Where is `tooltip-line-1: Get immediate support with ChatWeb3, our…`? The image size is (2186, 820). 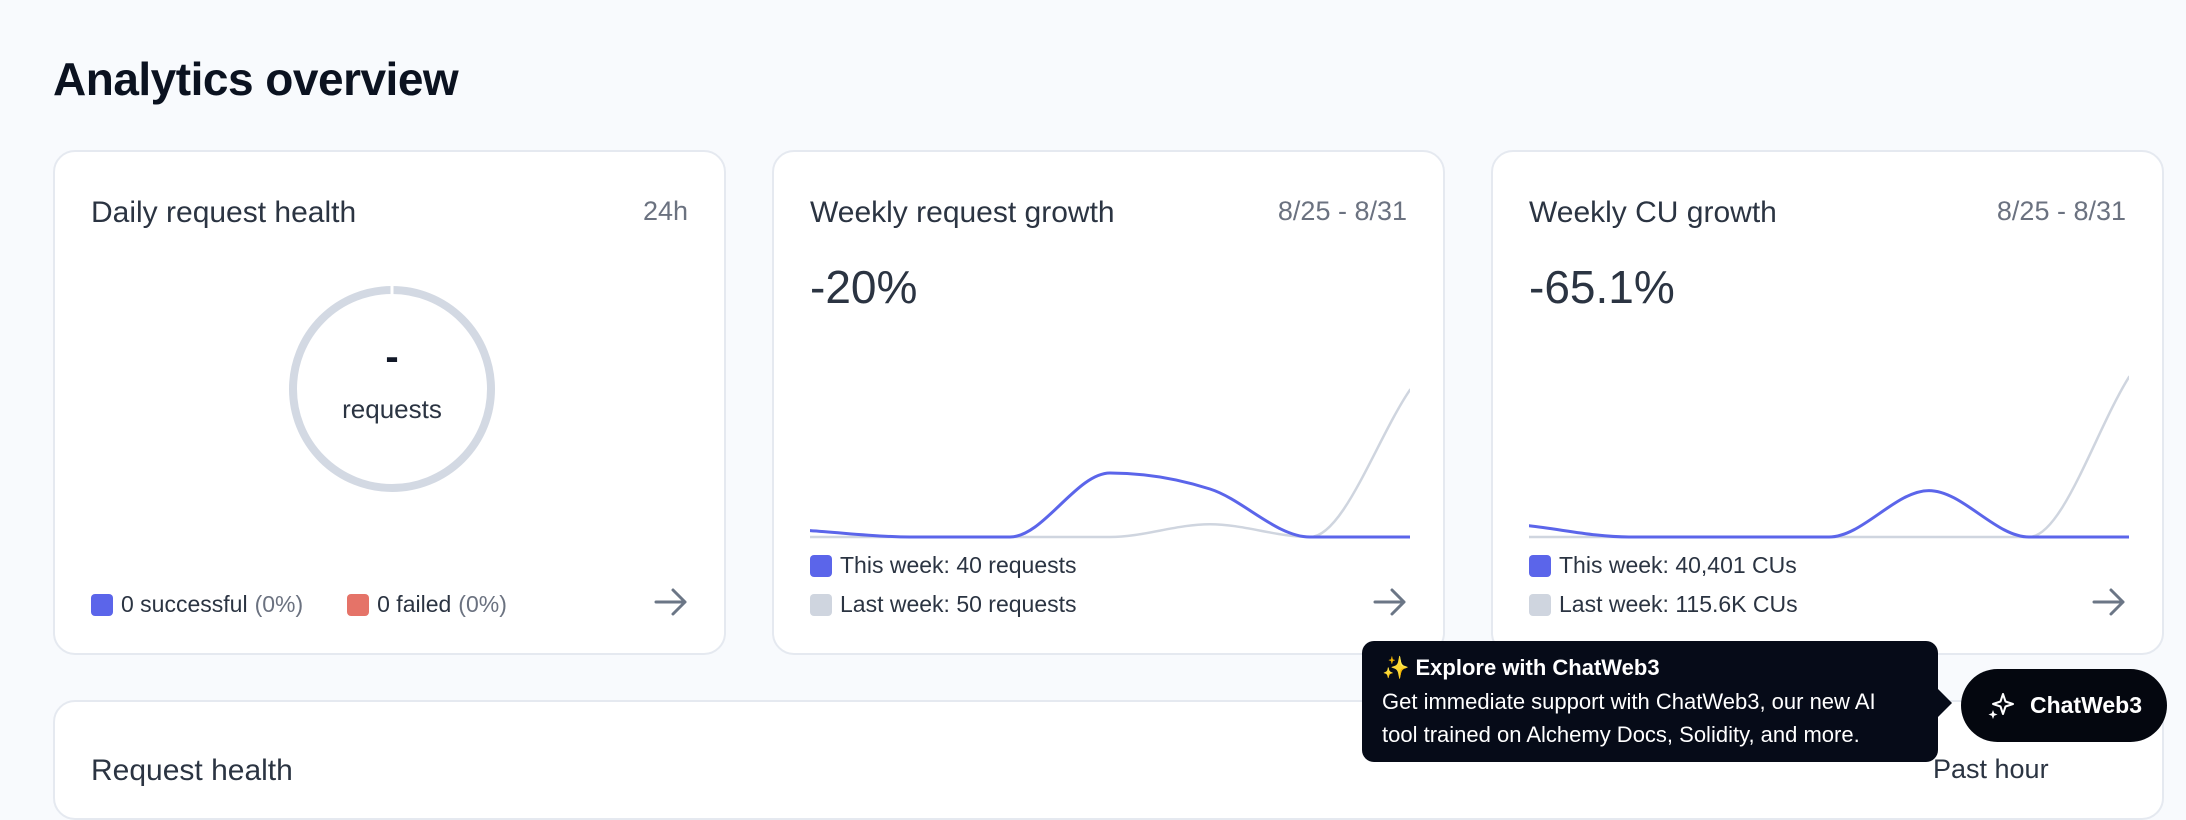
tooltip-line-1: Get immediate support with ChatWeb3, our… is located at coordinates (1629, 701).